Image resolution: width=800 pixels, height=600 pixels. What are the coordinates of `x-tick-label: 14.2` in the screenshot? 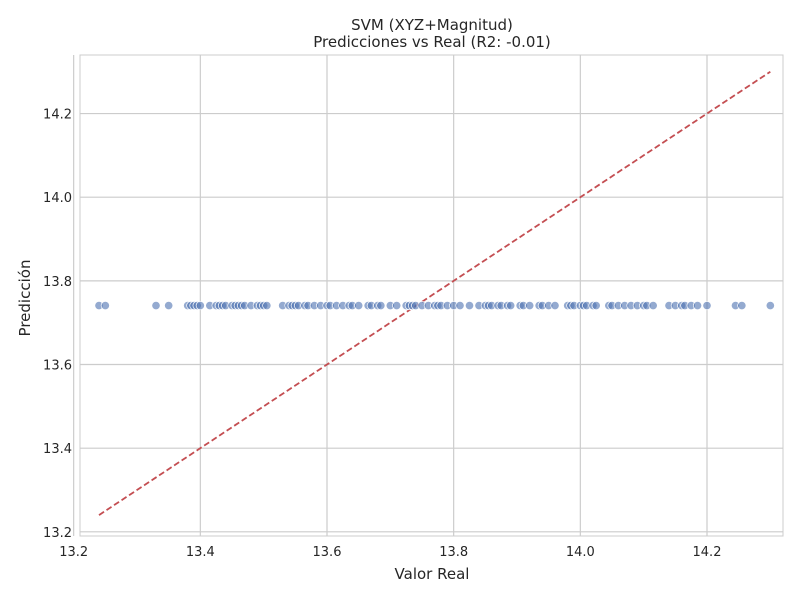 It's located at (707, 552).